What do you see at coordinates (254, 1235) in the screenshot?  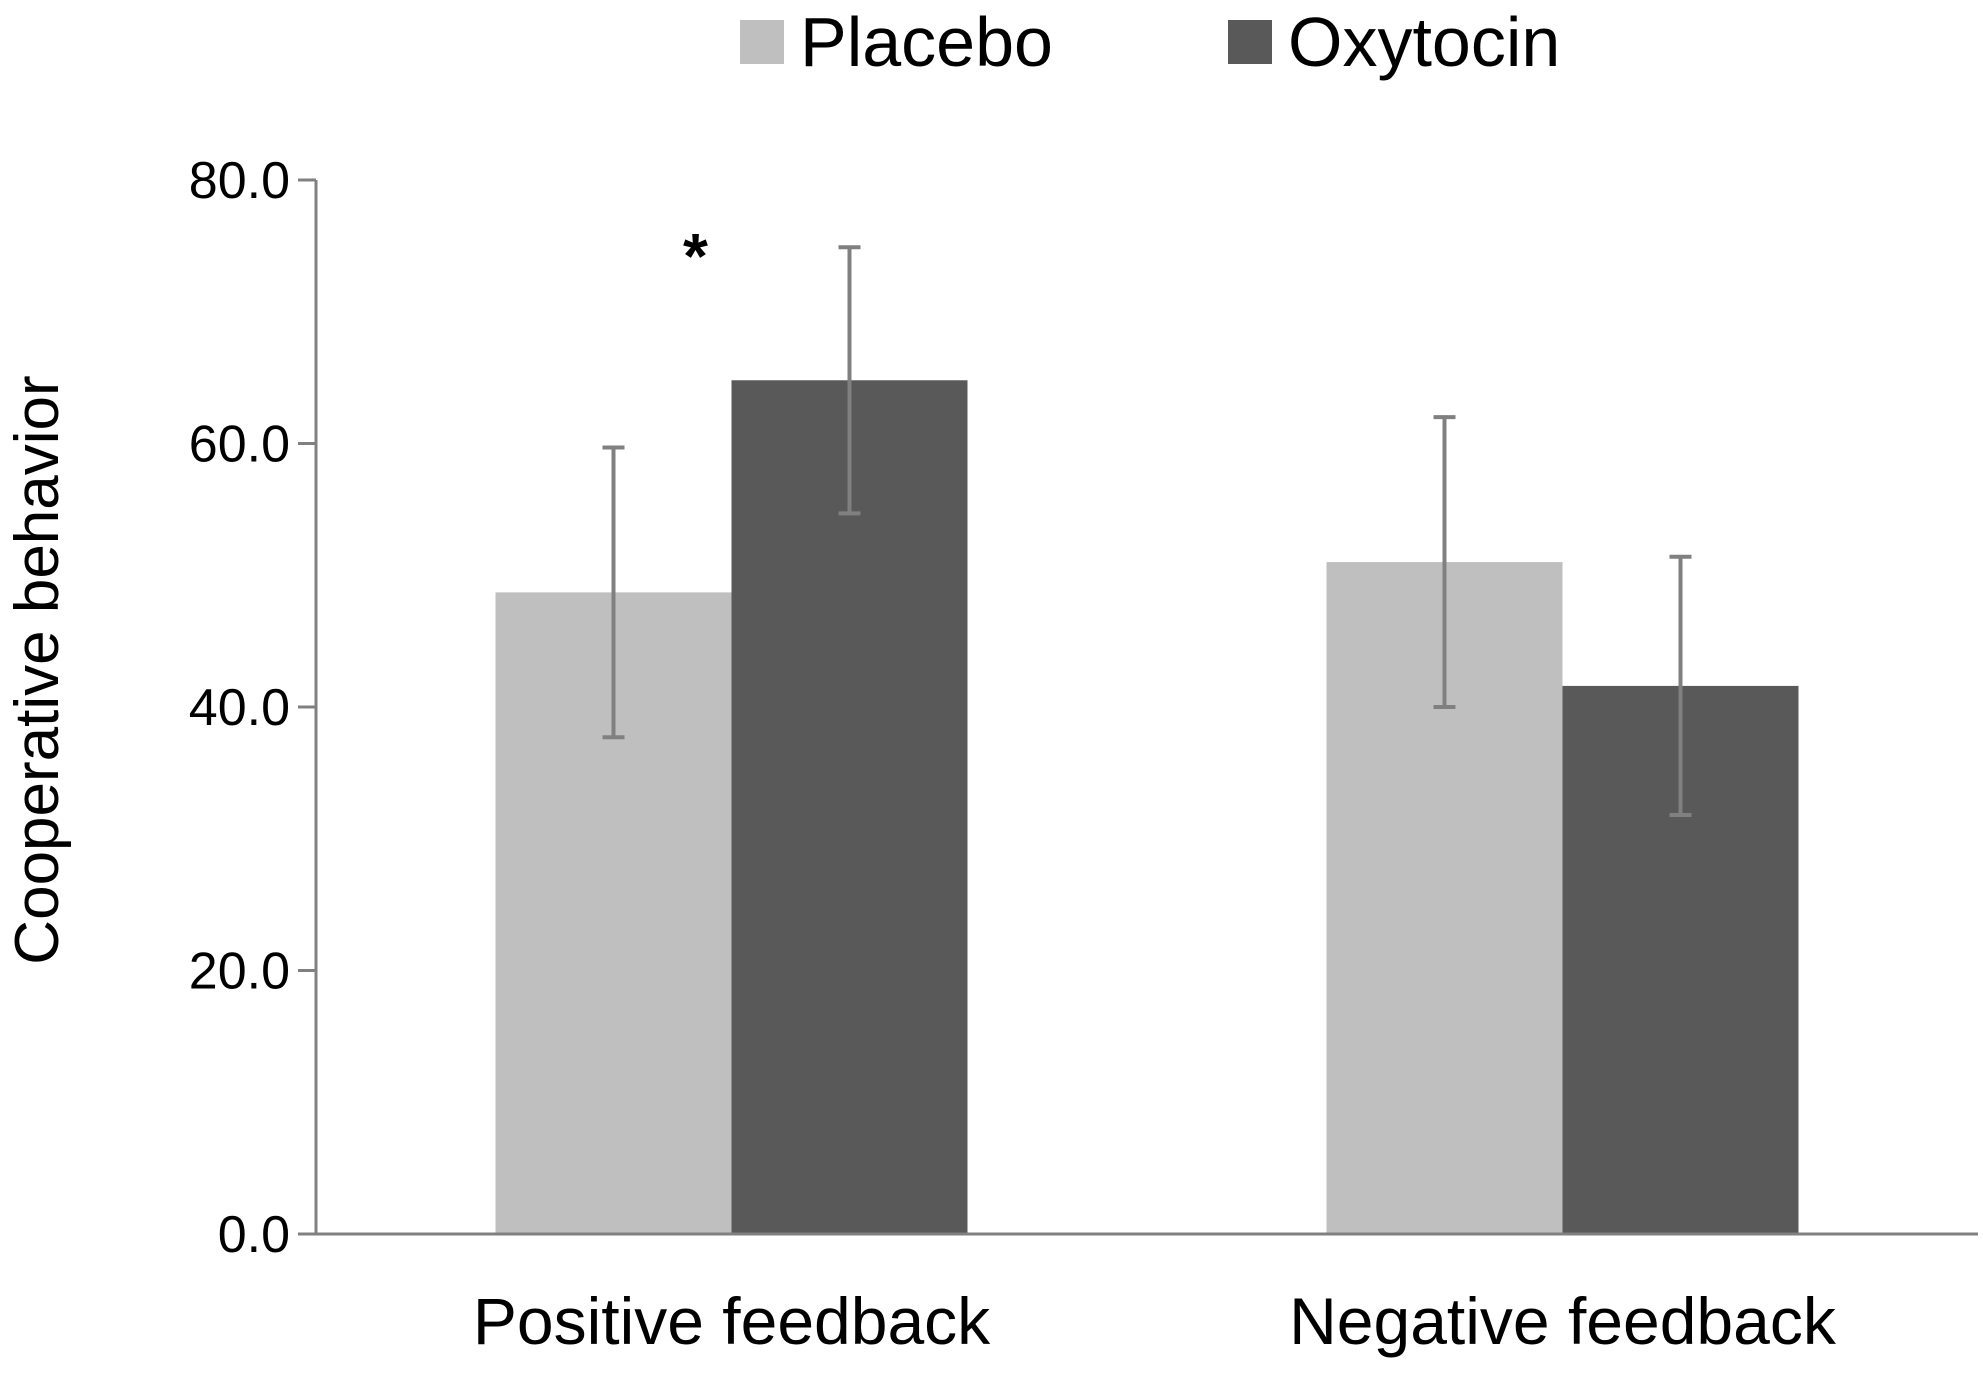 I see `y-tick-label: 0.0` at bounding box center [254, 1235].